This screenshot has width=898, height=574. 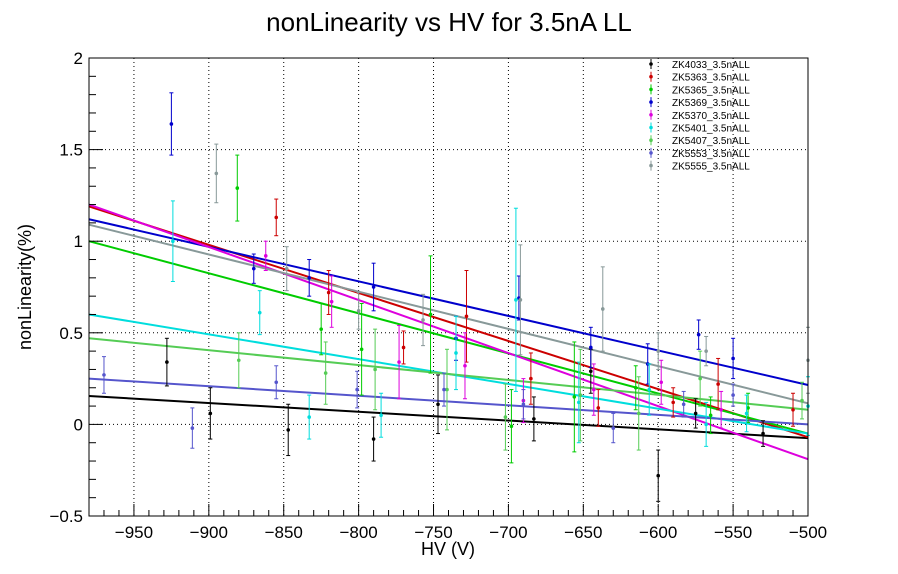 I want to click on y-axis: −0.5 0 0.5 1 1.5 2, so click(x=76, y=287).